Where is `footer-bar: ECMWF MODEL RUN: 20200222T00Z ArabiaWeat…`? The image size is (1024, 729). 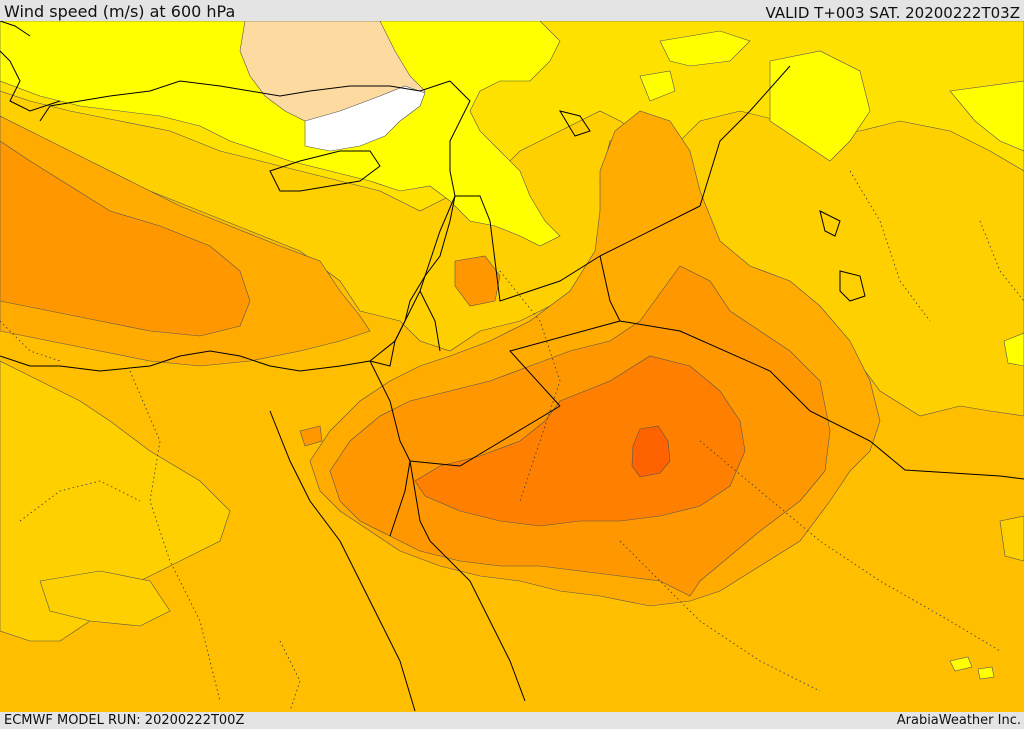
footer-bar: ECMWF MODEL RUN: 20200222T00Z ArabiaWeat… is located at coordinates (512, 720).